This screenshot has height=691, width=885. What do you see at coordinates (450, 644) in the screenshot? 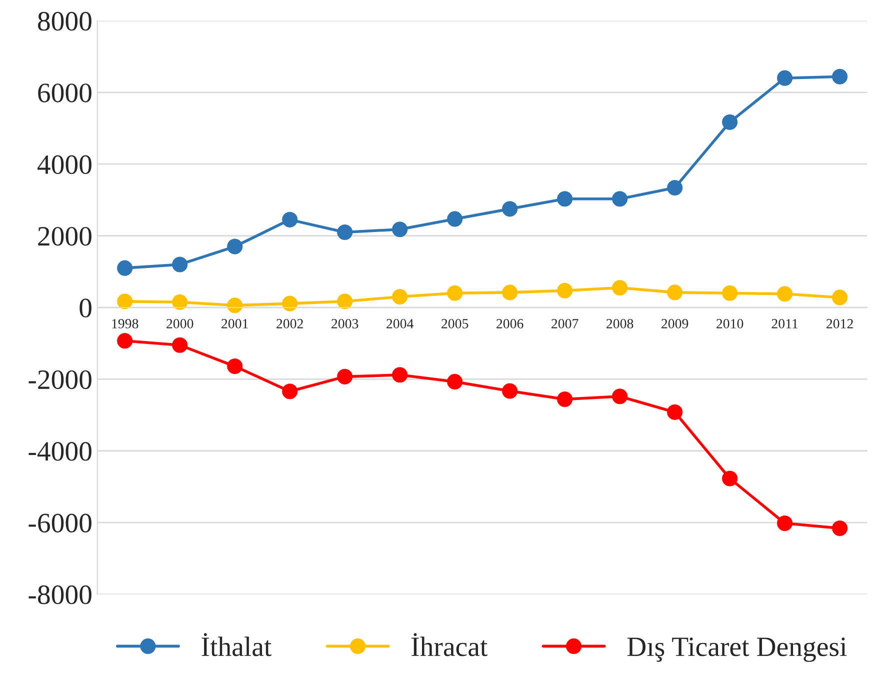
I see `legend-label: İhracat` at bounding box center [450, 644].